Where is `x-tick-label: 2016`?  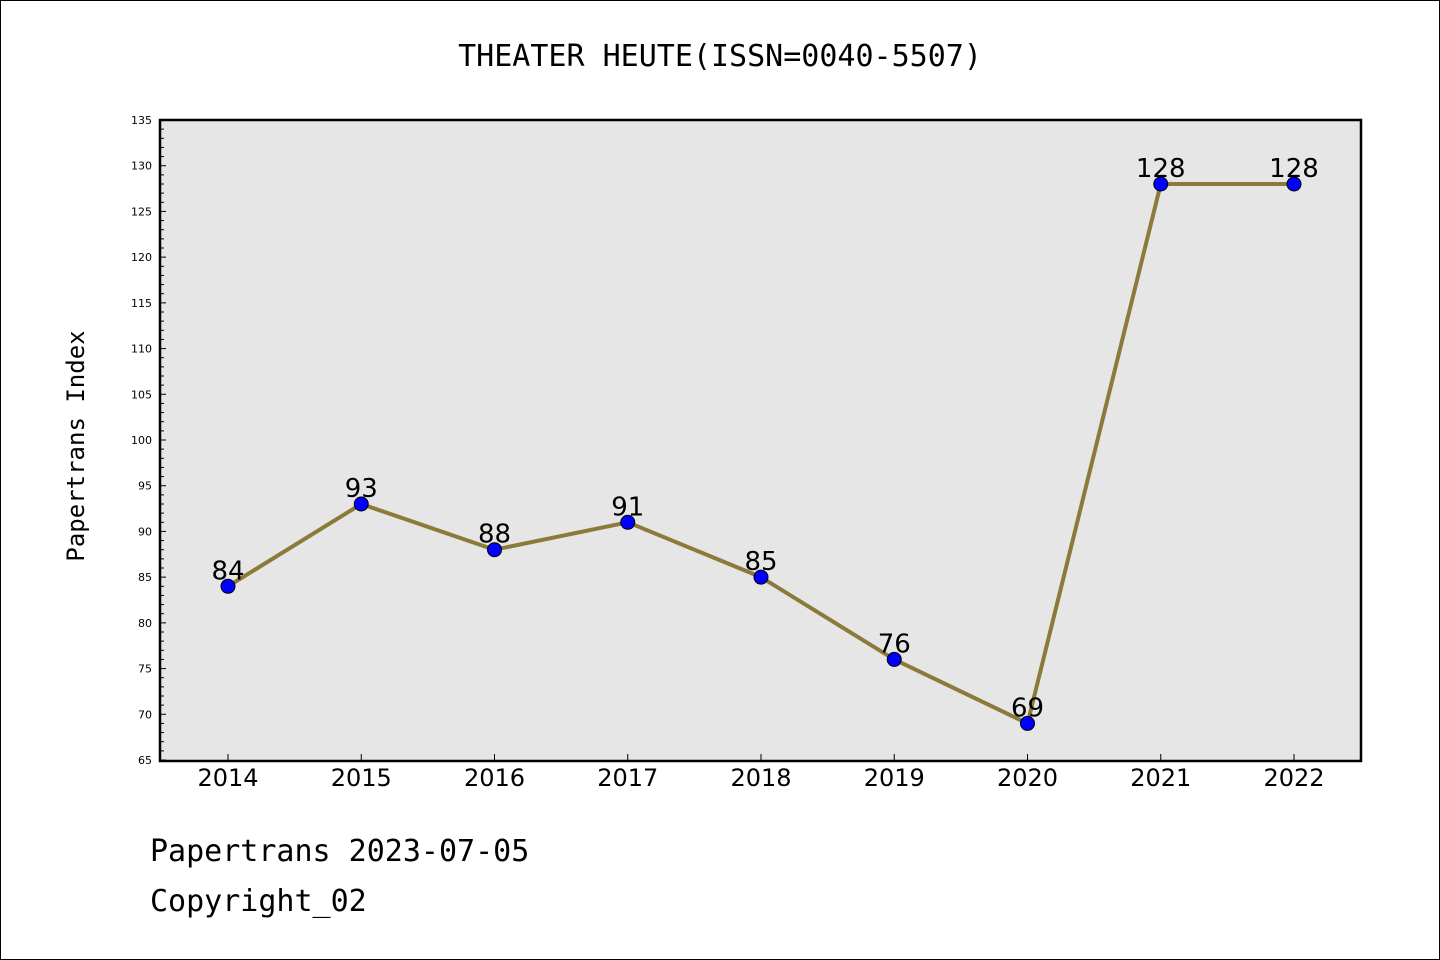 x-tick-label: 2016 is located at coordinates (494, 778).